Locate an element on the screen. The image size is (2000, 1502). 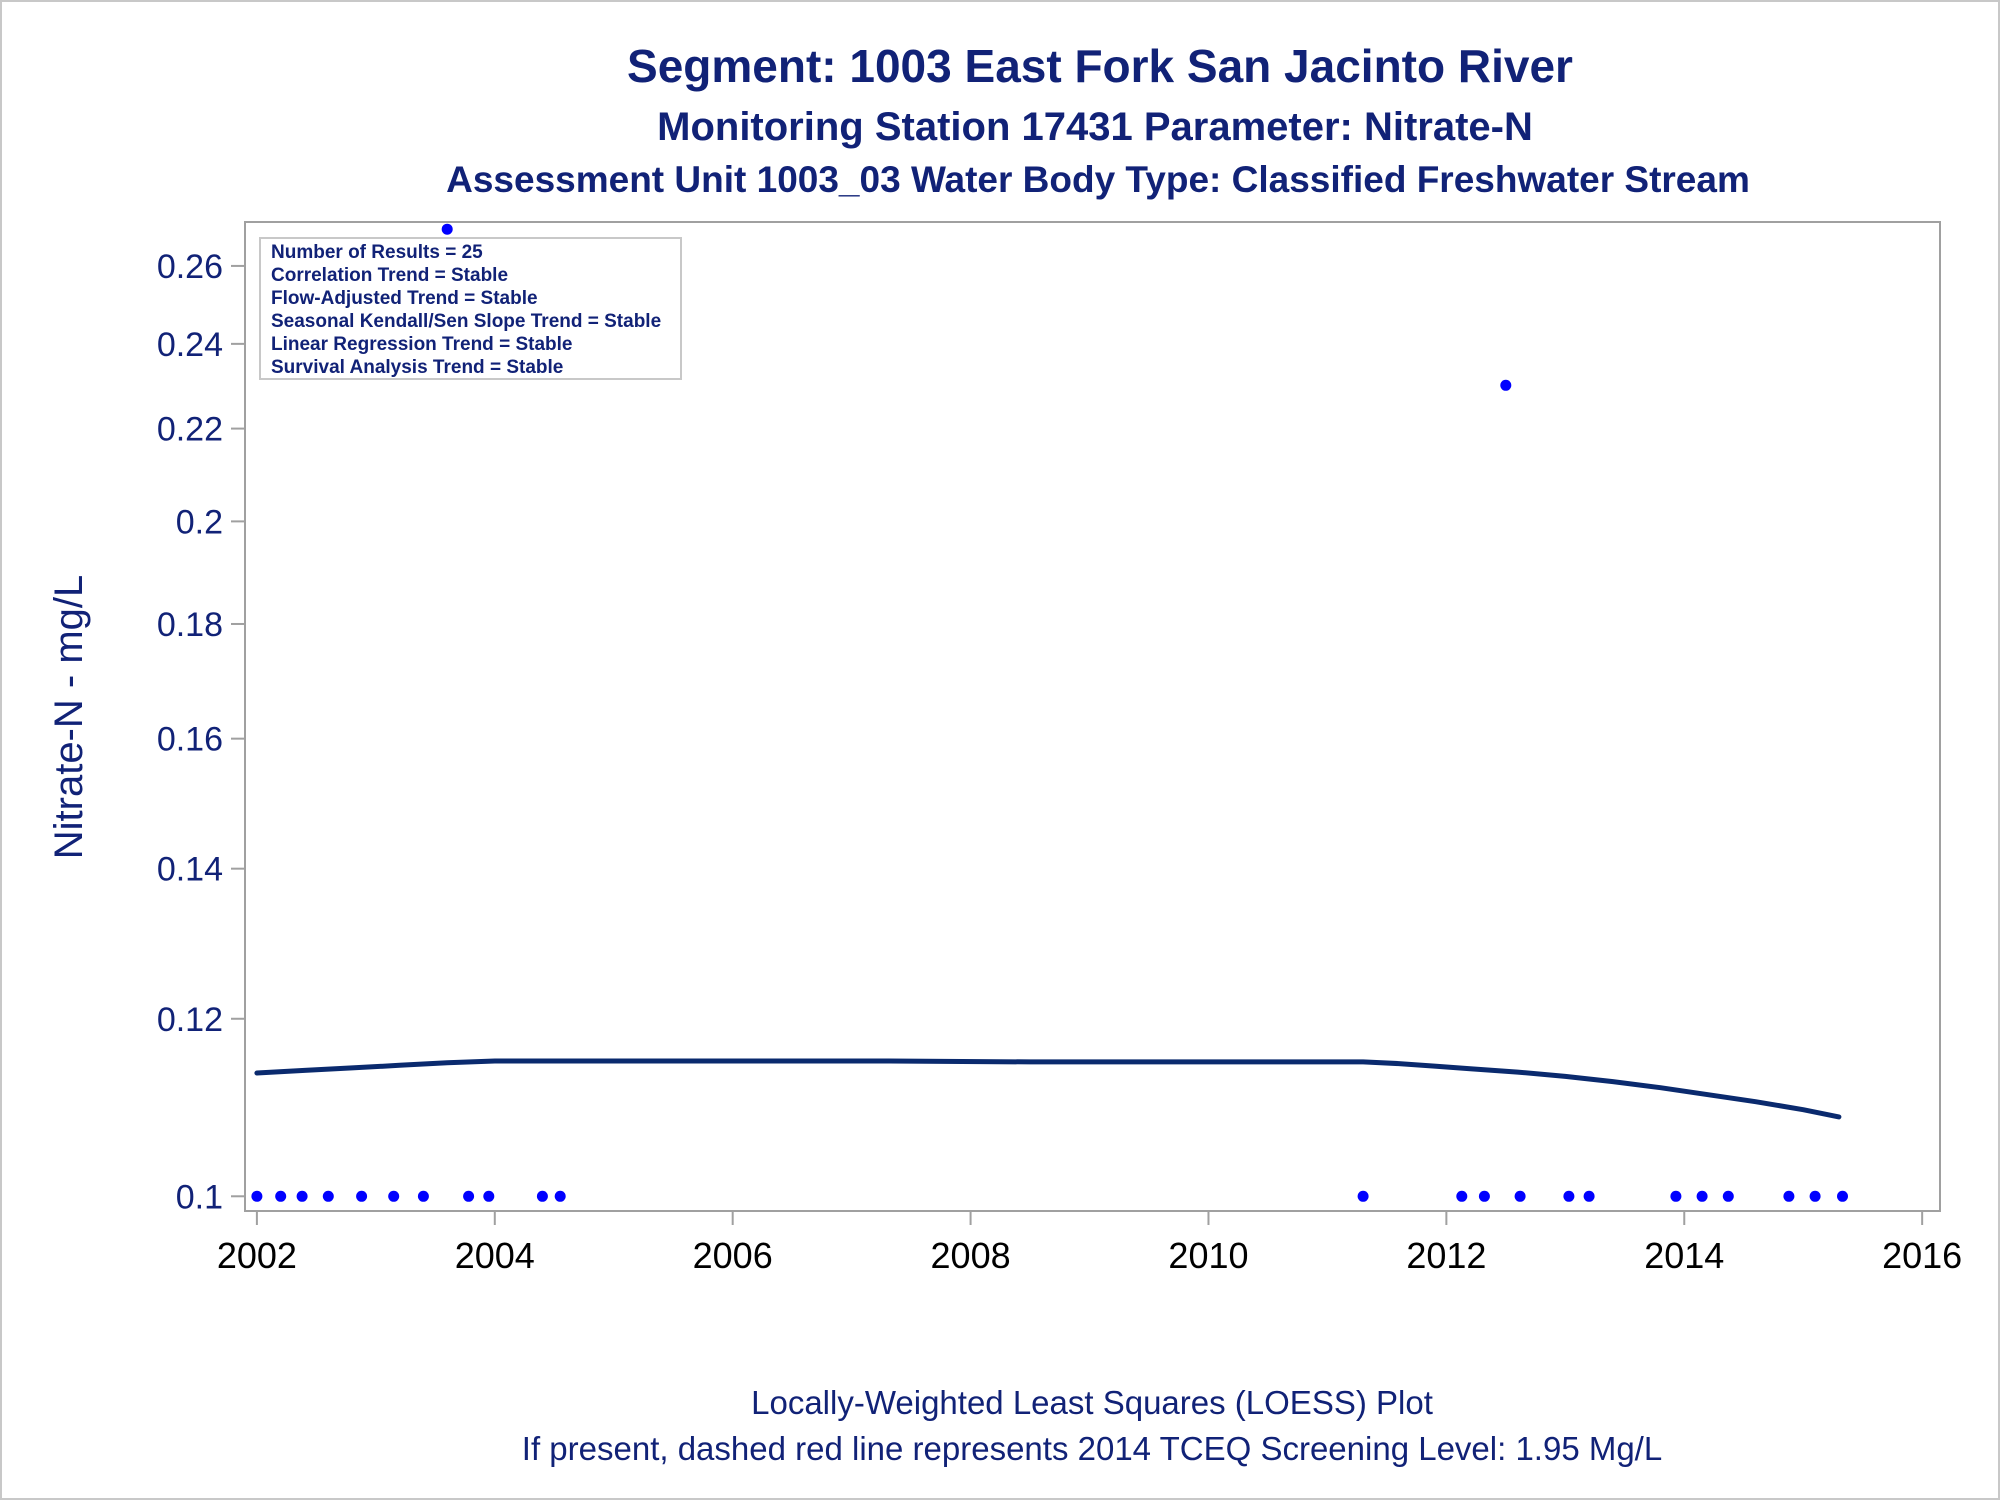
legend-box-border is located at coordinates (470, 308).